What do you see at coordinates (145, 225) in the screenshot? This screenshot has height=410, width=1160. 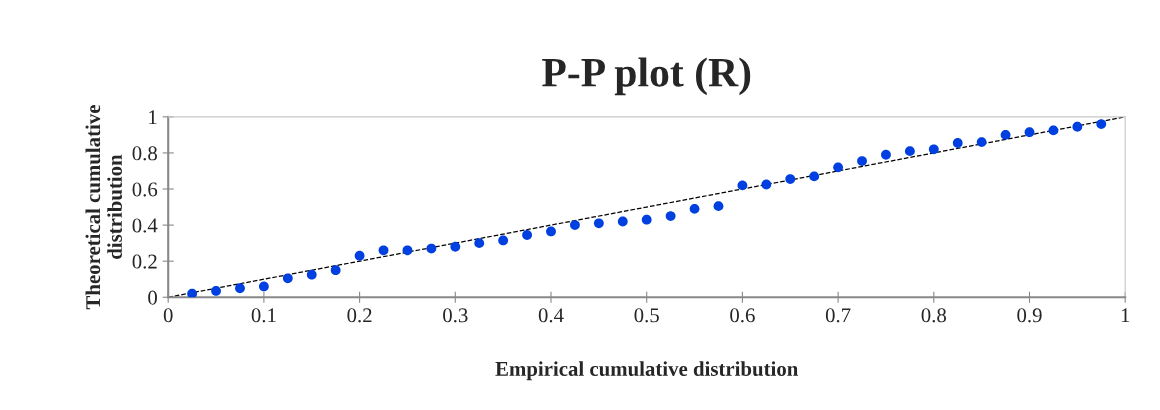 I see `y-tick-label: 0.4` at bounding box center [145, 225].